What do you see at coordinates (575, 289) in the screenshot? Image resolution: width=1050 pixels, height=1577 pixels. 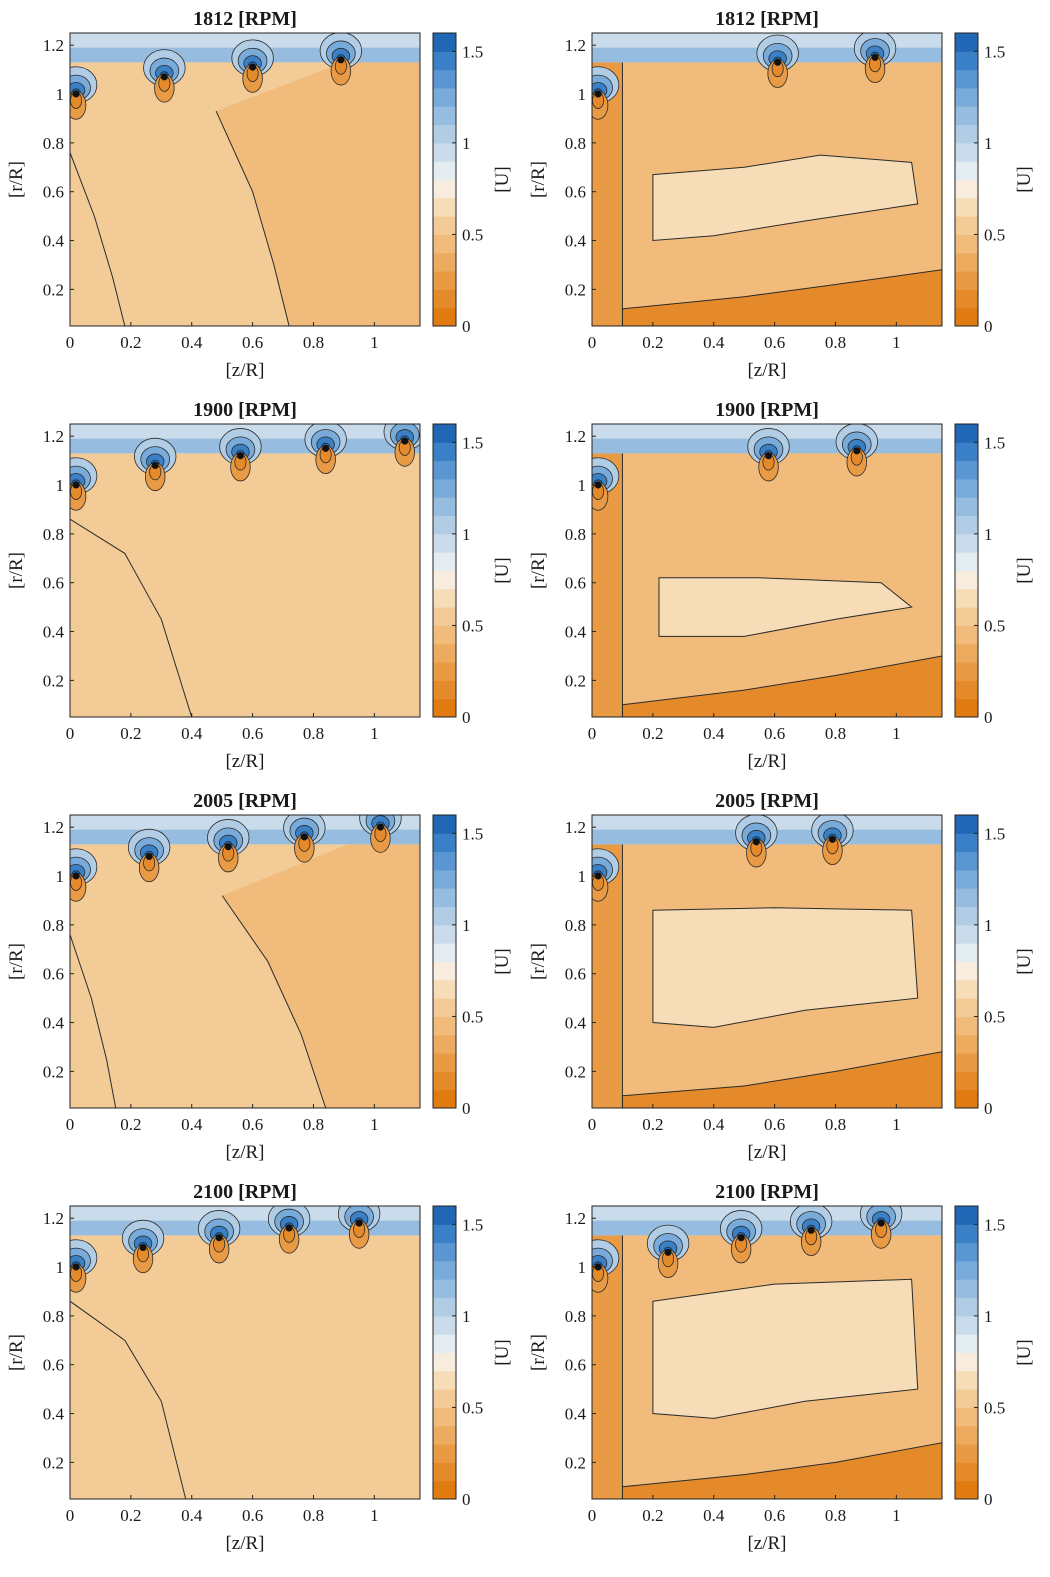 I see `y-tick-label: 0.2` at bounding box center [575, 289].